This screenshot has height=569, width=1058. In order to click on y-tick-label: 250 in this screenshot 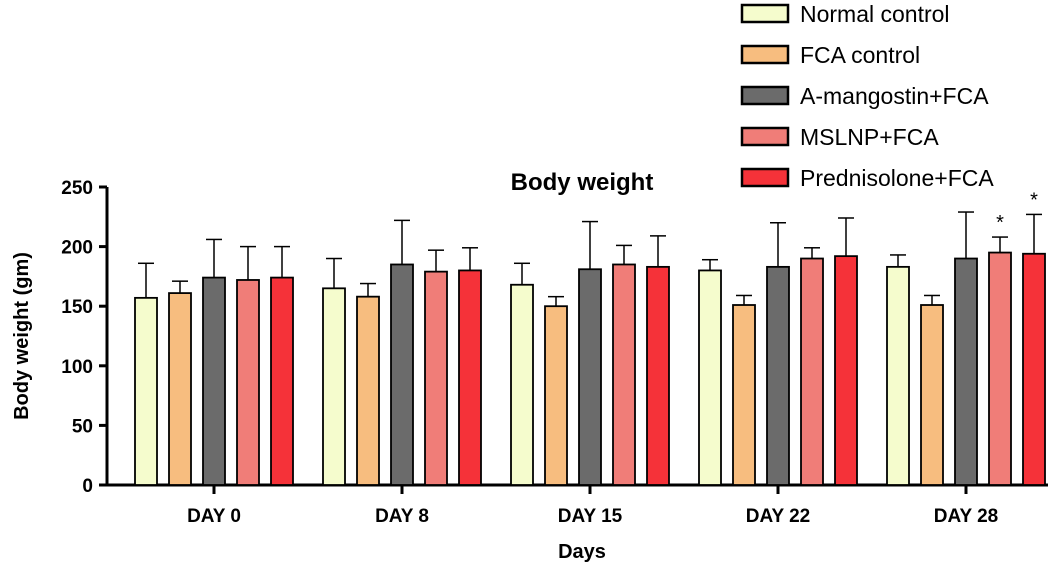, I will do `click(77, 188)`.